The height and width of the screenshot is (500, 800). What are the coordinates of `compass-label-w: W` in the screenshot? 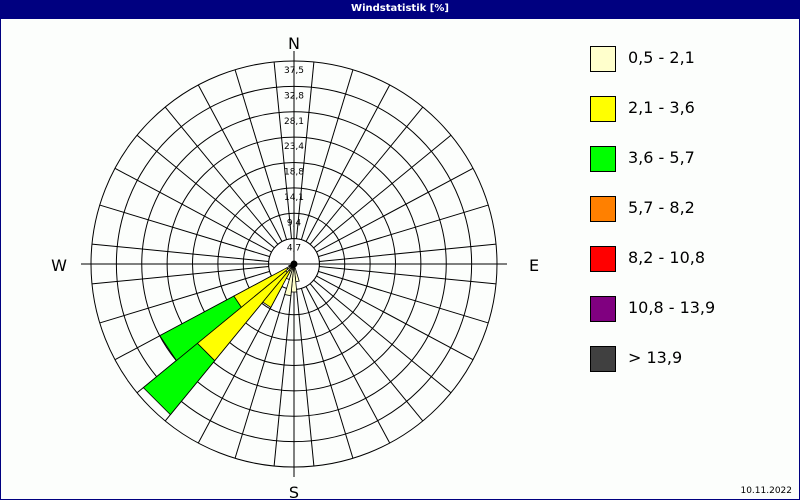 It's located at (59, 265).